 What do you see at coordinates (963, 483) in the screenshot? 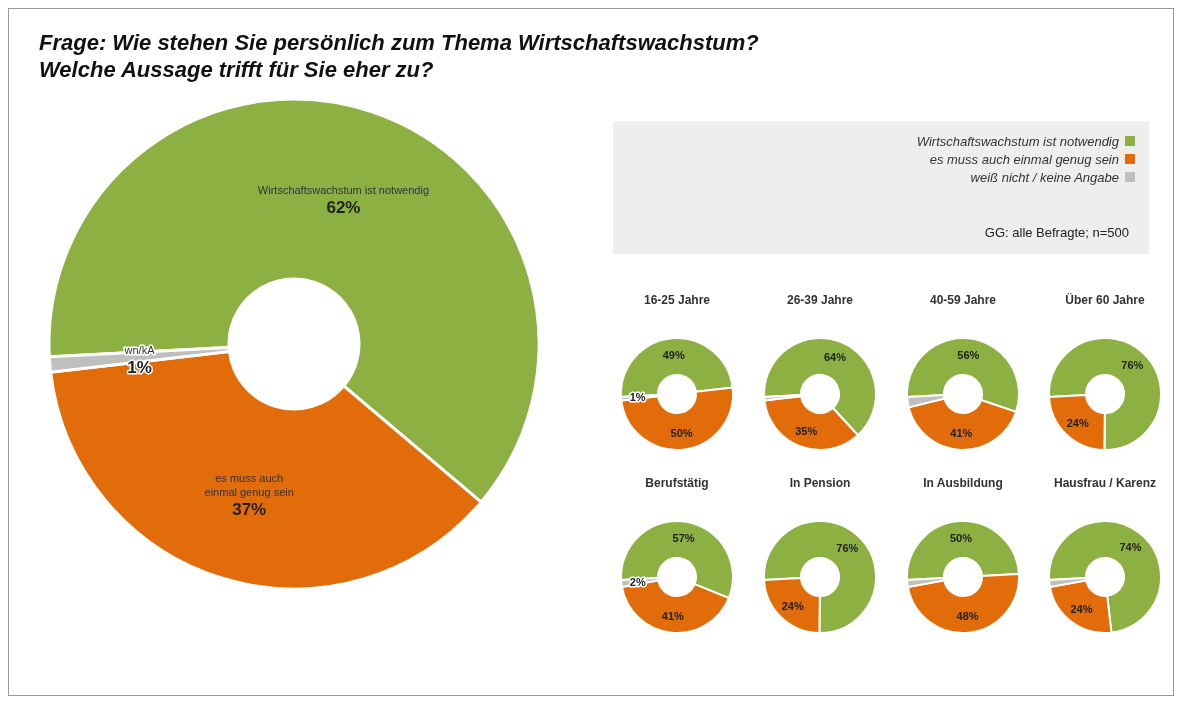
I see `chart-title: In Ausbildung` at bounding box center [963, 483].